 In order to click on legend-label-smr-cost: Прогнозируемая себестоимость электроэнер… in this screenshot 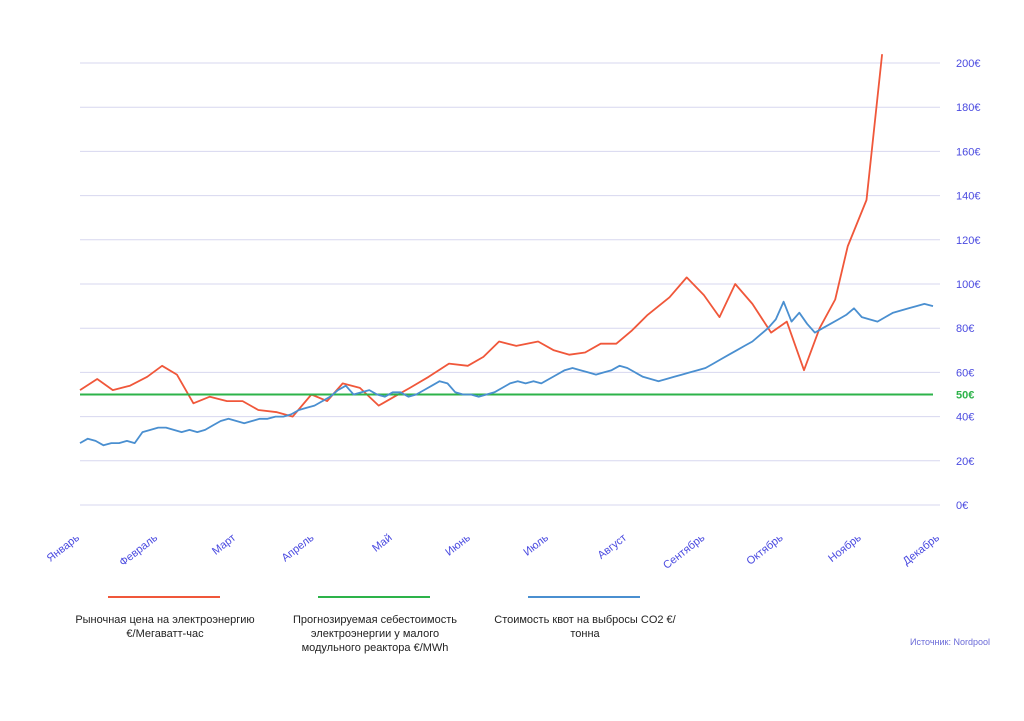, I will do `click(374, 634)`.